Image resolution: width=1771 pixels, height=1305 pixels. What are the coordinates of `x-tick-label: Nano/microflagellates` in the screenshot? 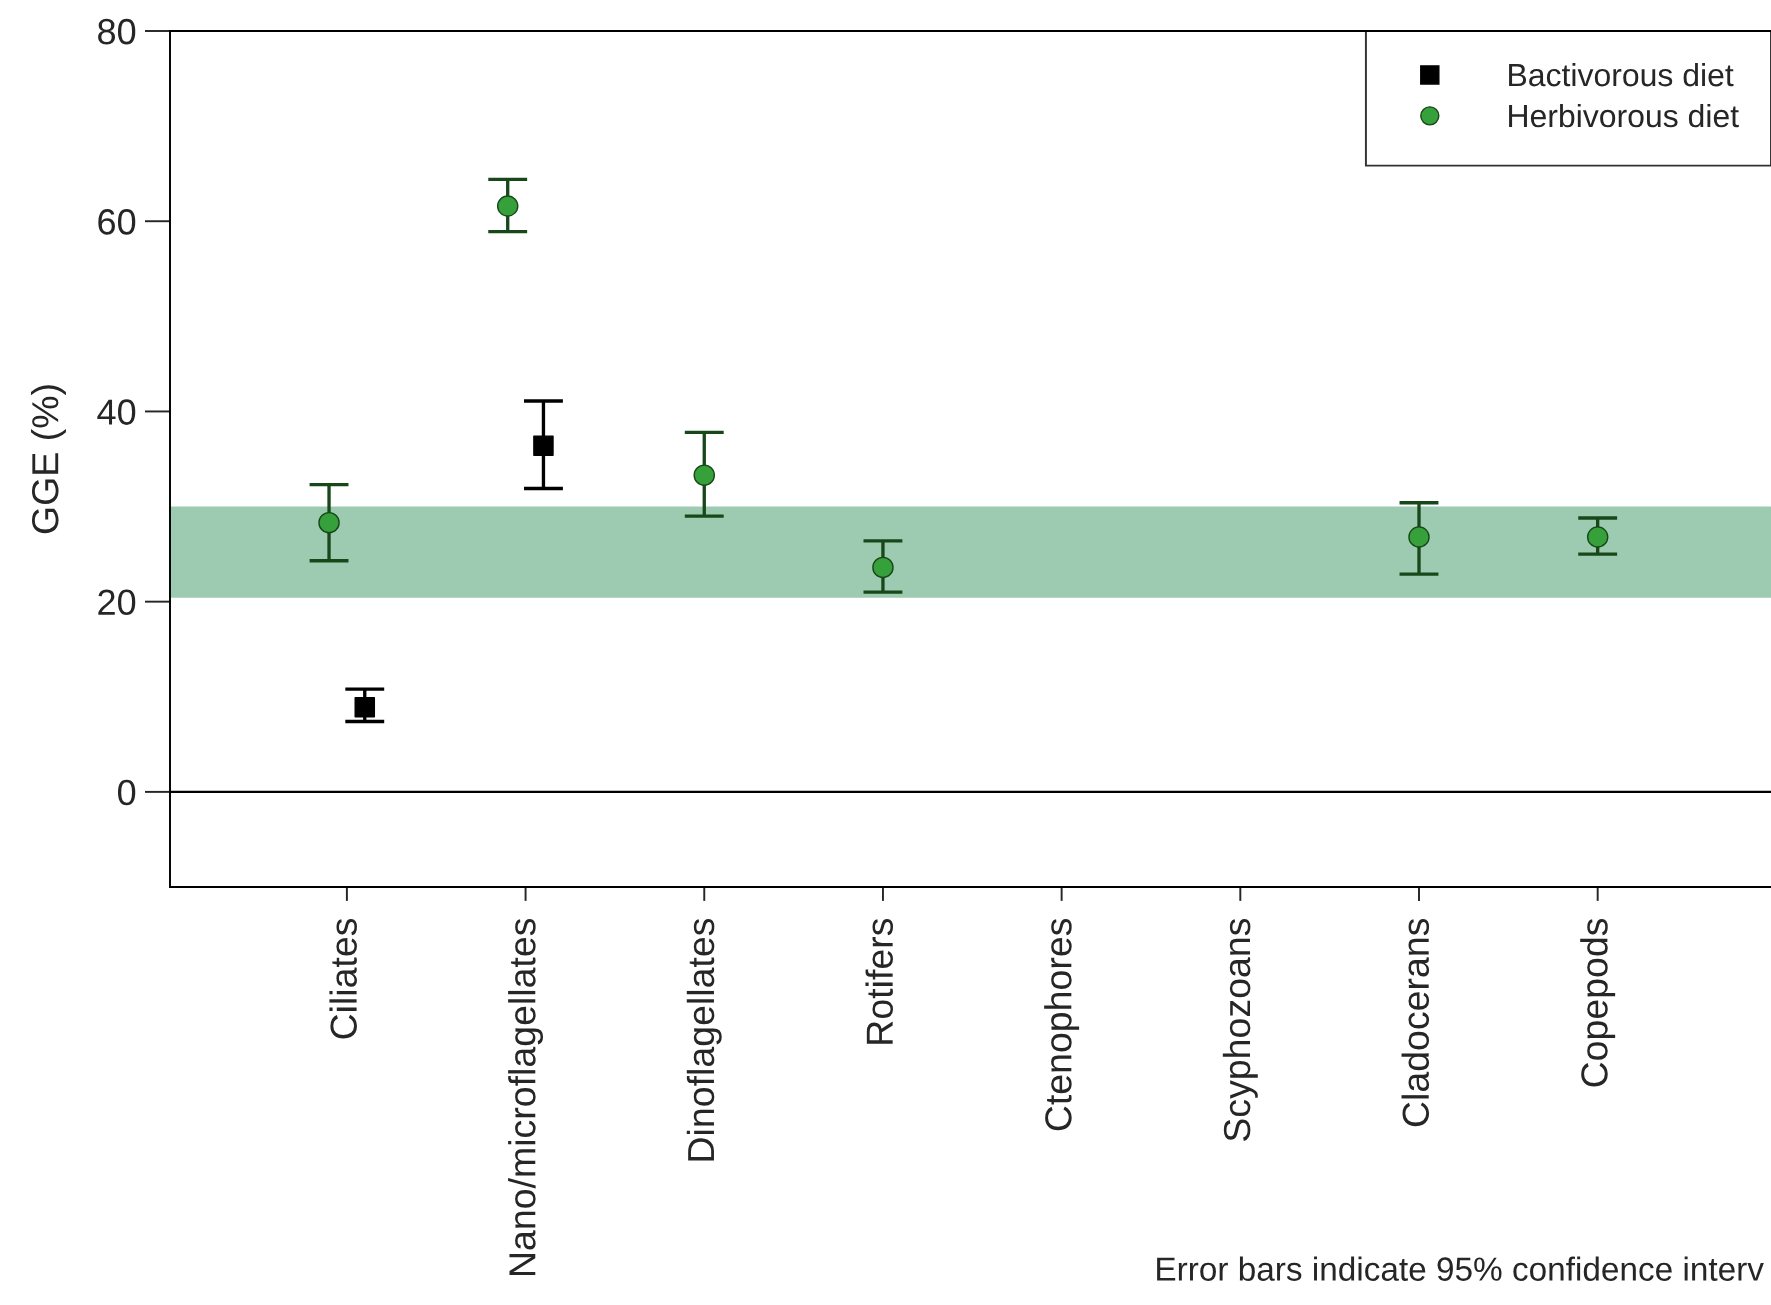 It's located at (526, 1097).